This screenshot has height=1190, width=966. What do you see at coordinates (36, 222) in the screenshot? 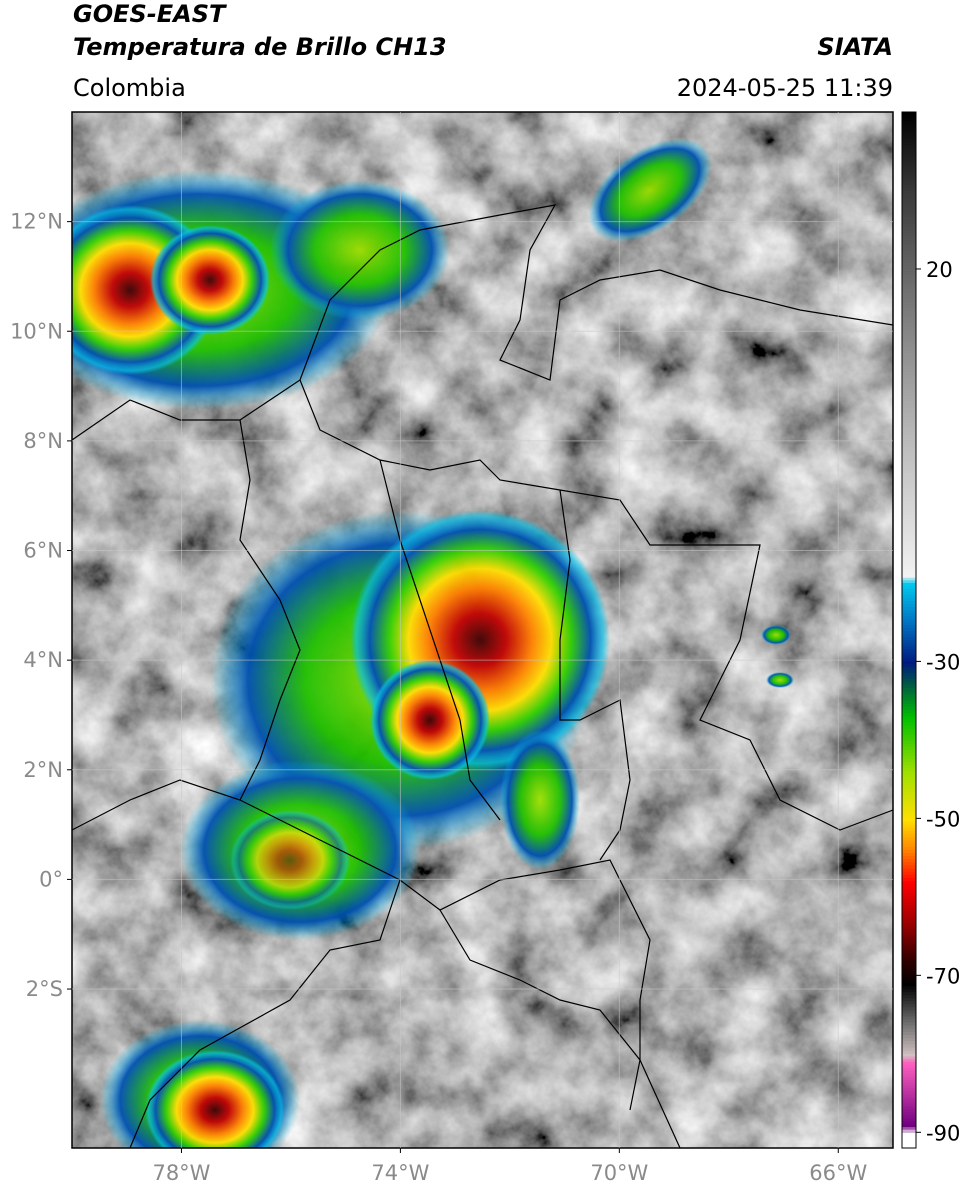
I see `y-tick-label: 12°N` at bounding box center [36, 222].